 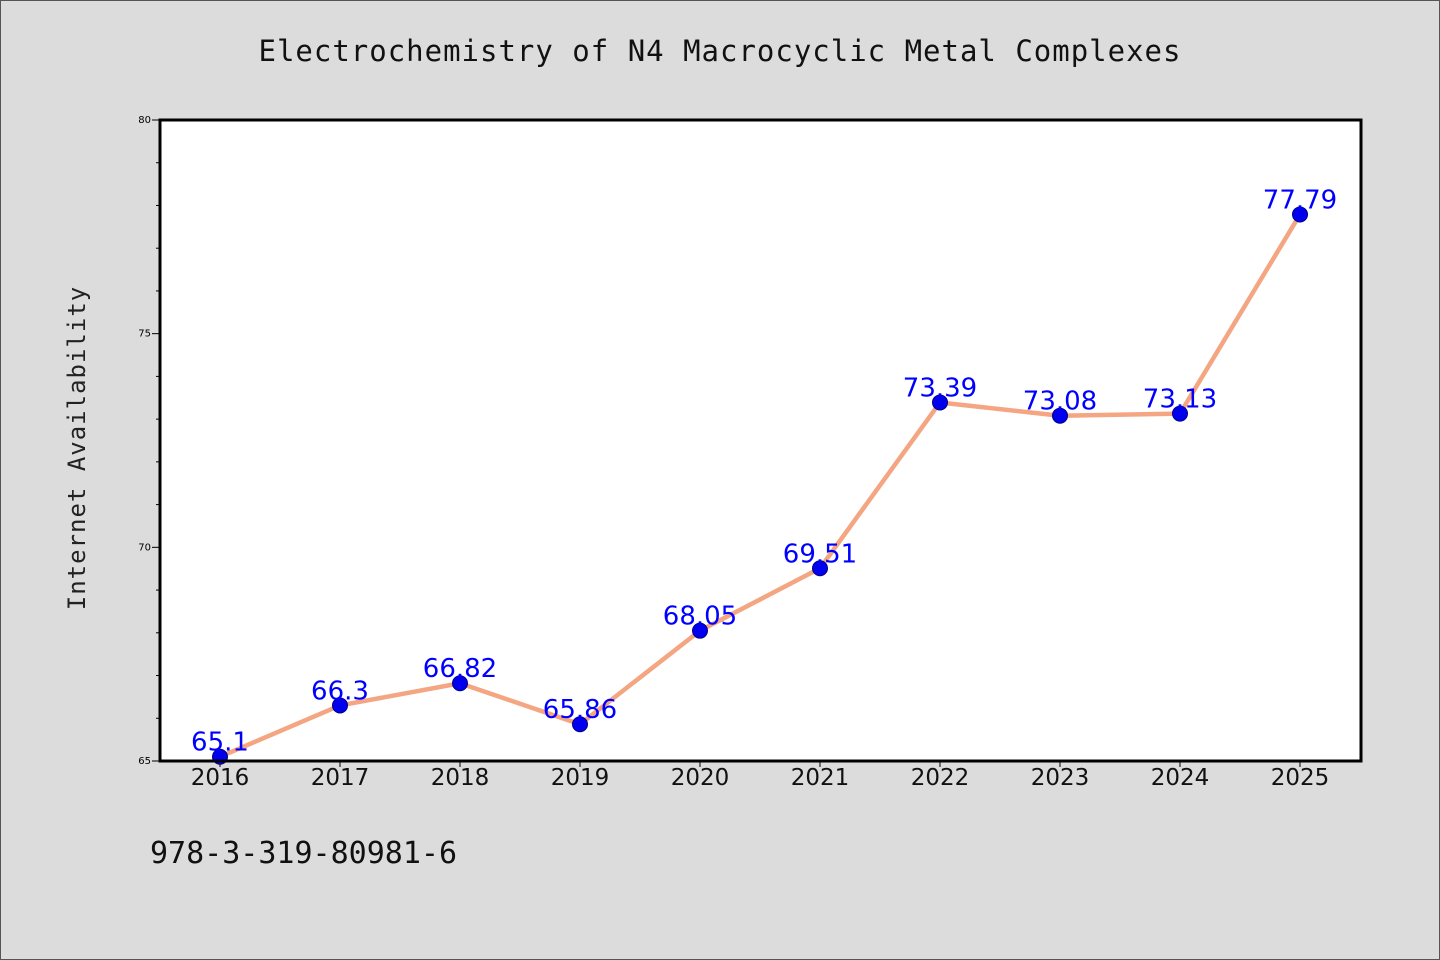 What do you see at coordinates (460, 778) in the screenshot?
I see `x-tick-label-2018: 2018` at bounding box center [460, 778].